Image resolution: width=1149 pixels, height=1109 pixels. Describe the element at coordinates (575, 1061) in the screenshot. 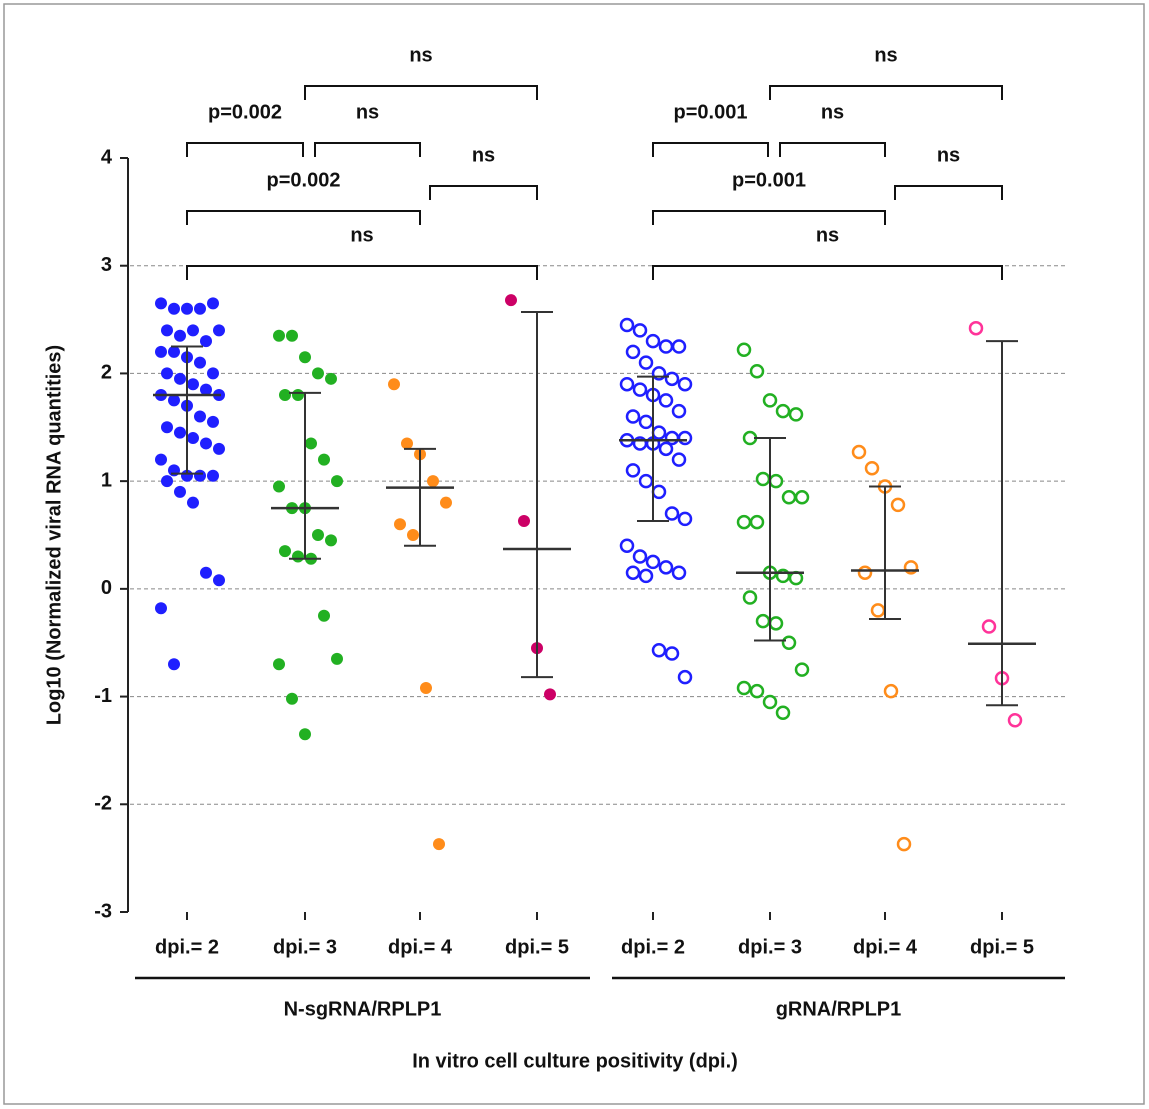

I see `x-axis-label: In vitro cell culture positivity (dpi.)` at that location.